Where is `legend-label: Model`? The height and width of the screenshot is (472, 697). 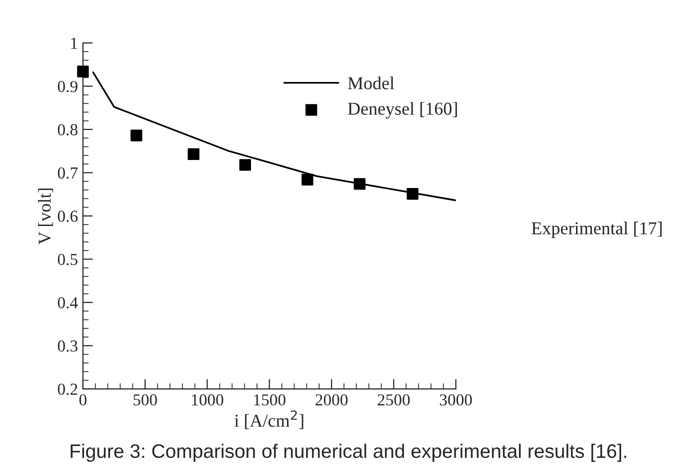
legend-label: Model is located at coordinates (371, 83).